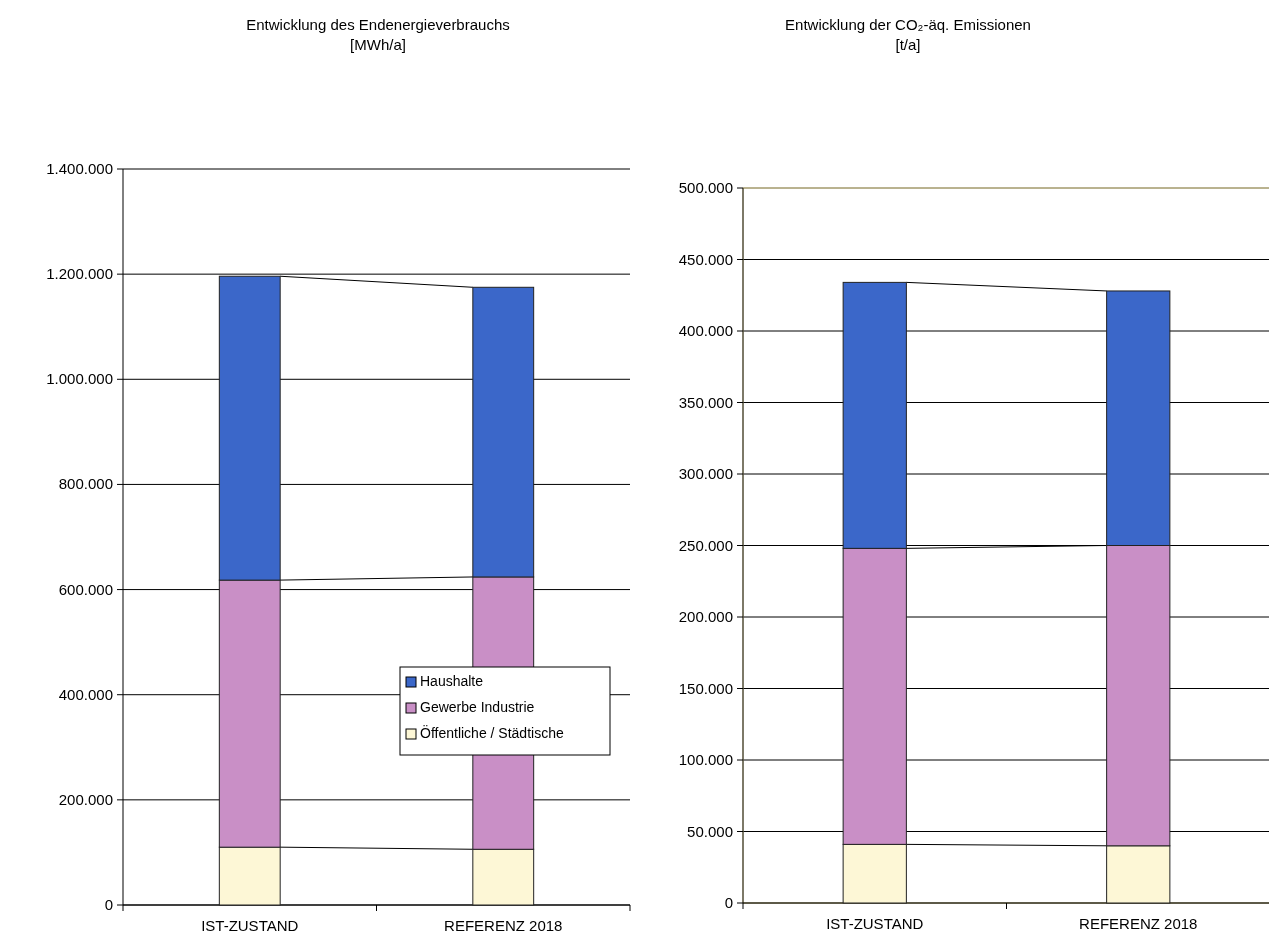  I want to click on y-tick-label: 300.000, so click(705, 473).